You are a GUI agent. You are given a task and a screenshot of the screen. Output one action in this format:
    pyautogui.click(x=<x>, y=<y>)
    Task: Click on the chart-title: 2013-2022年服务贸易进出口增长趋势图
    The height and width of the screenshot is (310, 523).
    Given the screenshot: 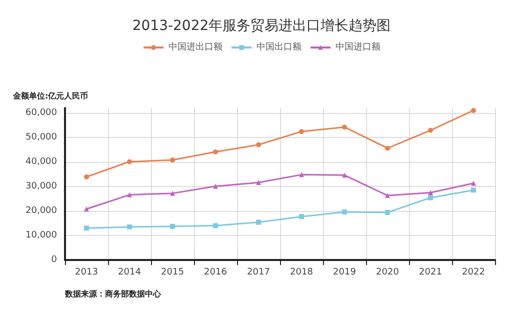 What is the action you would take?
    pyautogui.click(x=261, y=26)
    